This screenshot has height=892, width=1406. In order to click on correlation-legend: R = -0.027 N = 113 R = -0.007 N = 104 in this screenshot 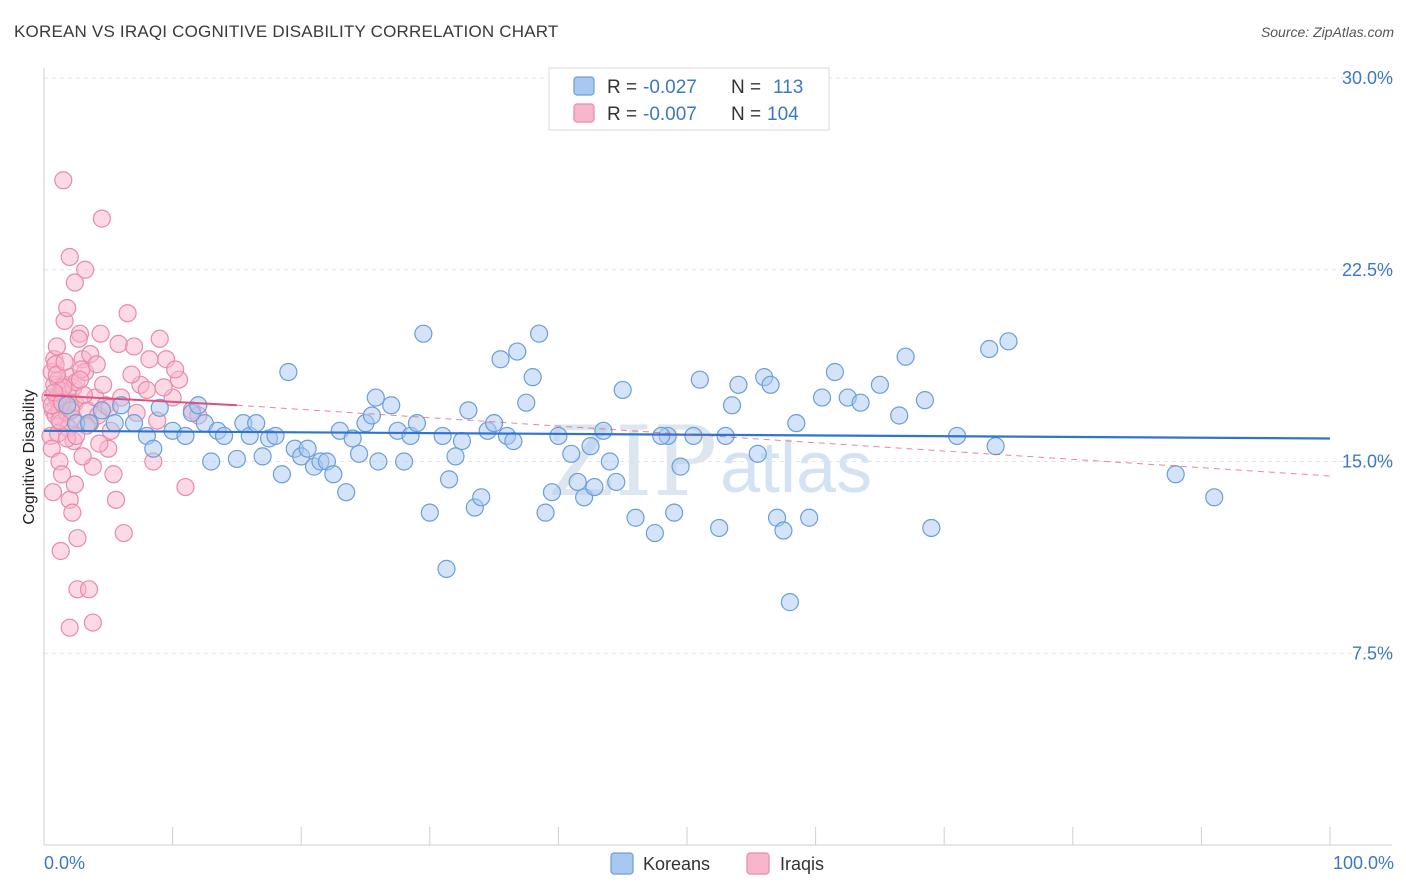, I will do `click(689, 99)`.